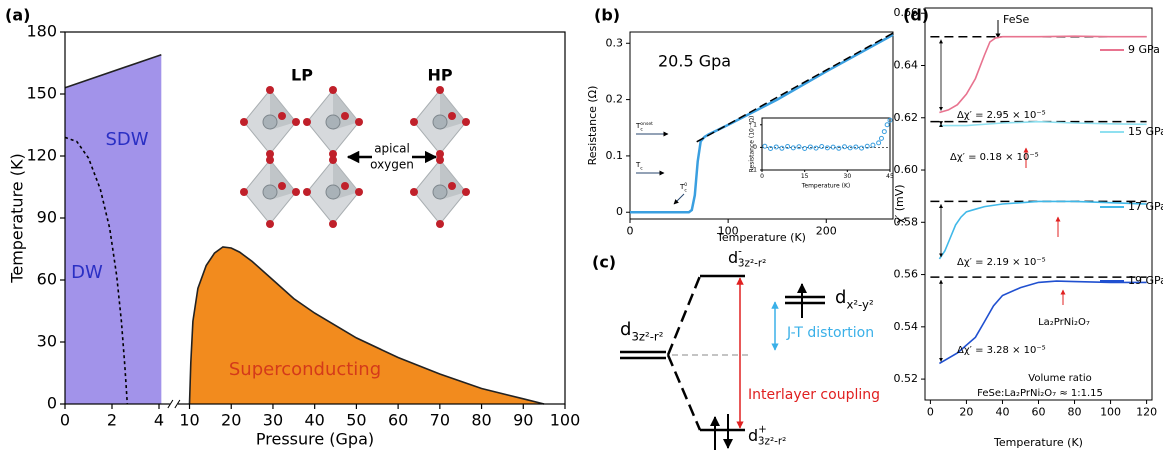 The width and height of the screenshot is (1163, 456). I want to click on delta-label: Δχ′ = 2.19 × 10⁻⁵, so click(1001, 262).